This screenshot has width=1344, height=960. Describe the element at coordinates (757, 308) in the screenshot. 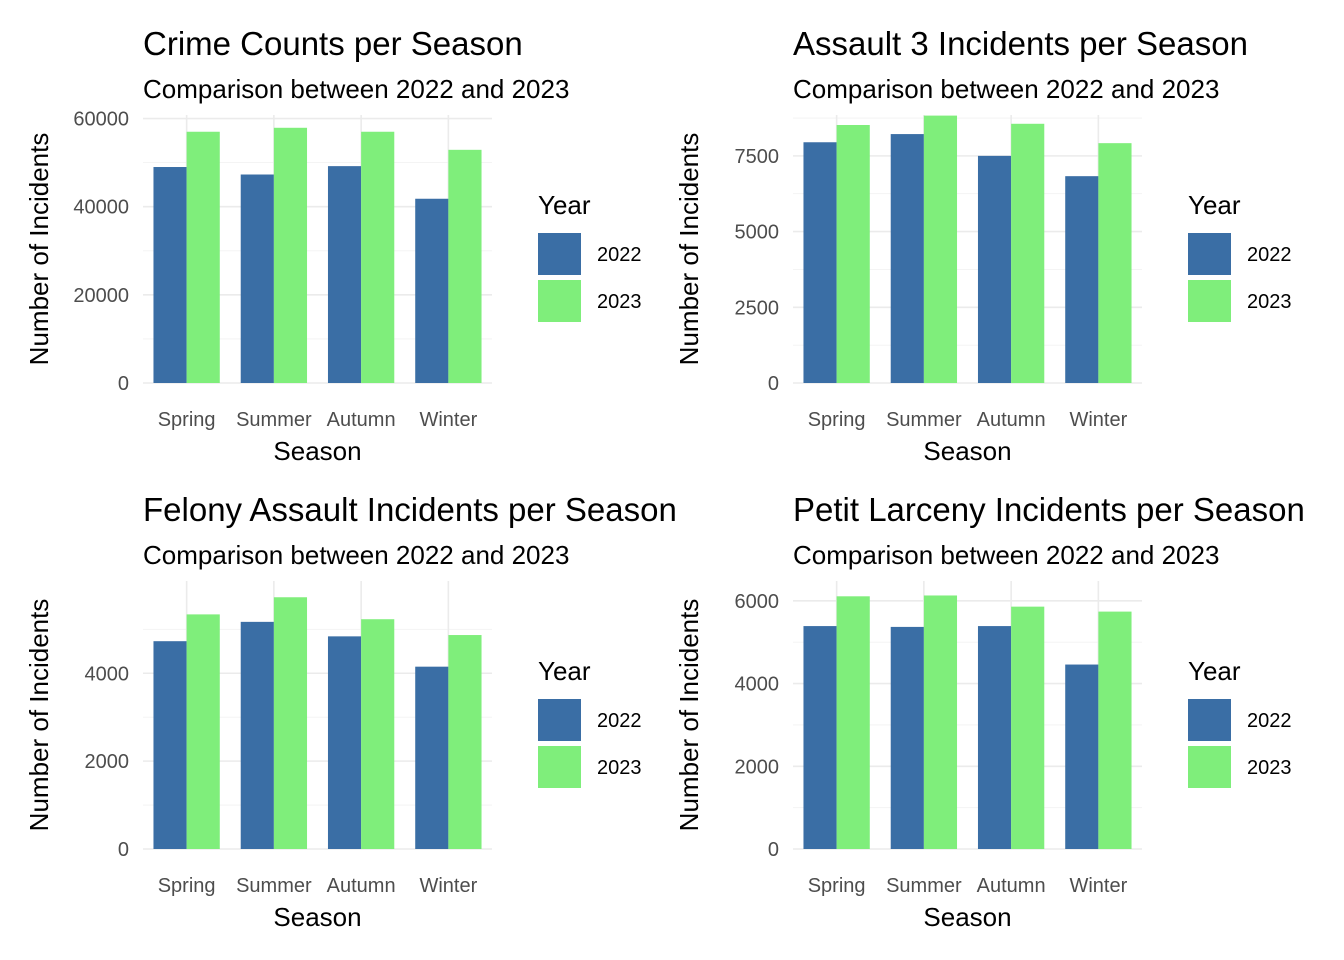

I see `y-tick-label: 2500` at that location.